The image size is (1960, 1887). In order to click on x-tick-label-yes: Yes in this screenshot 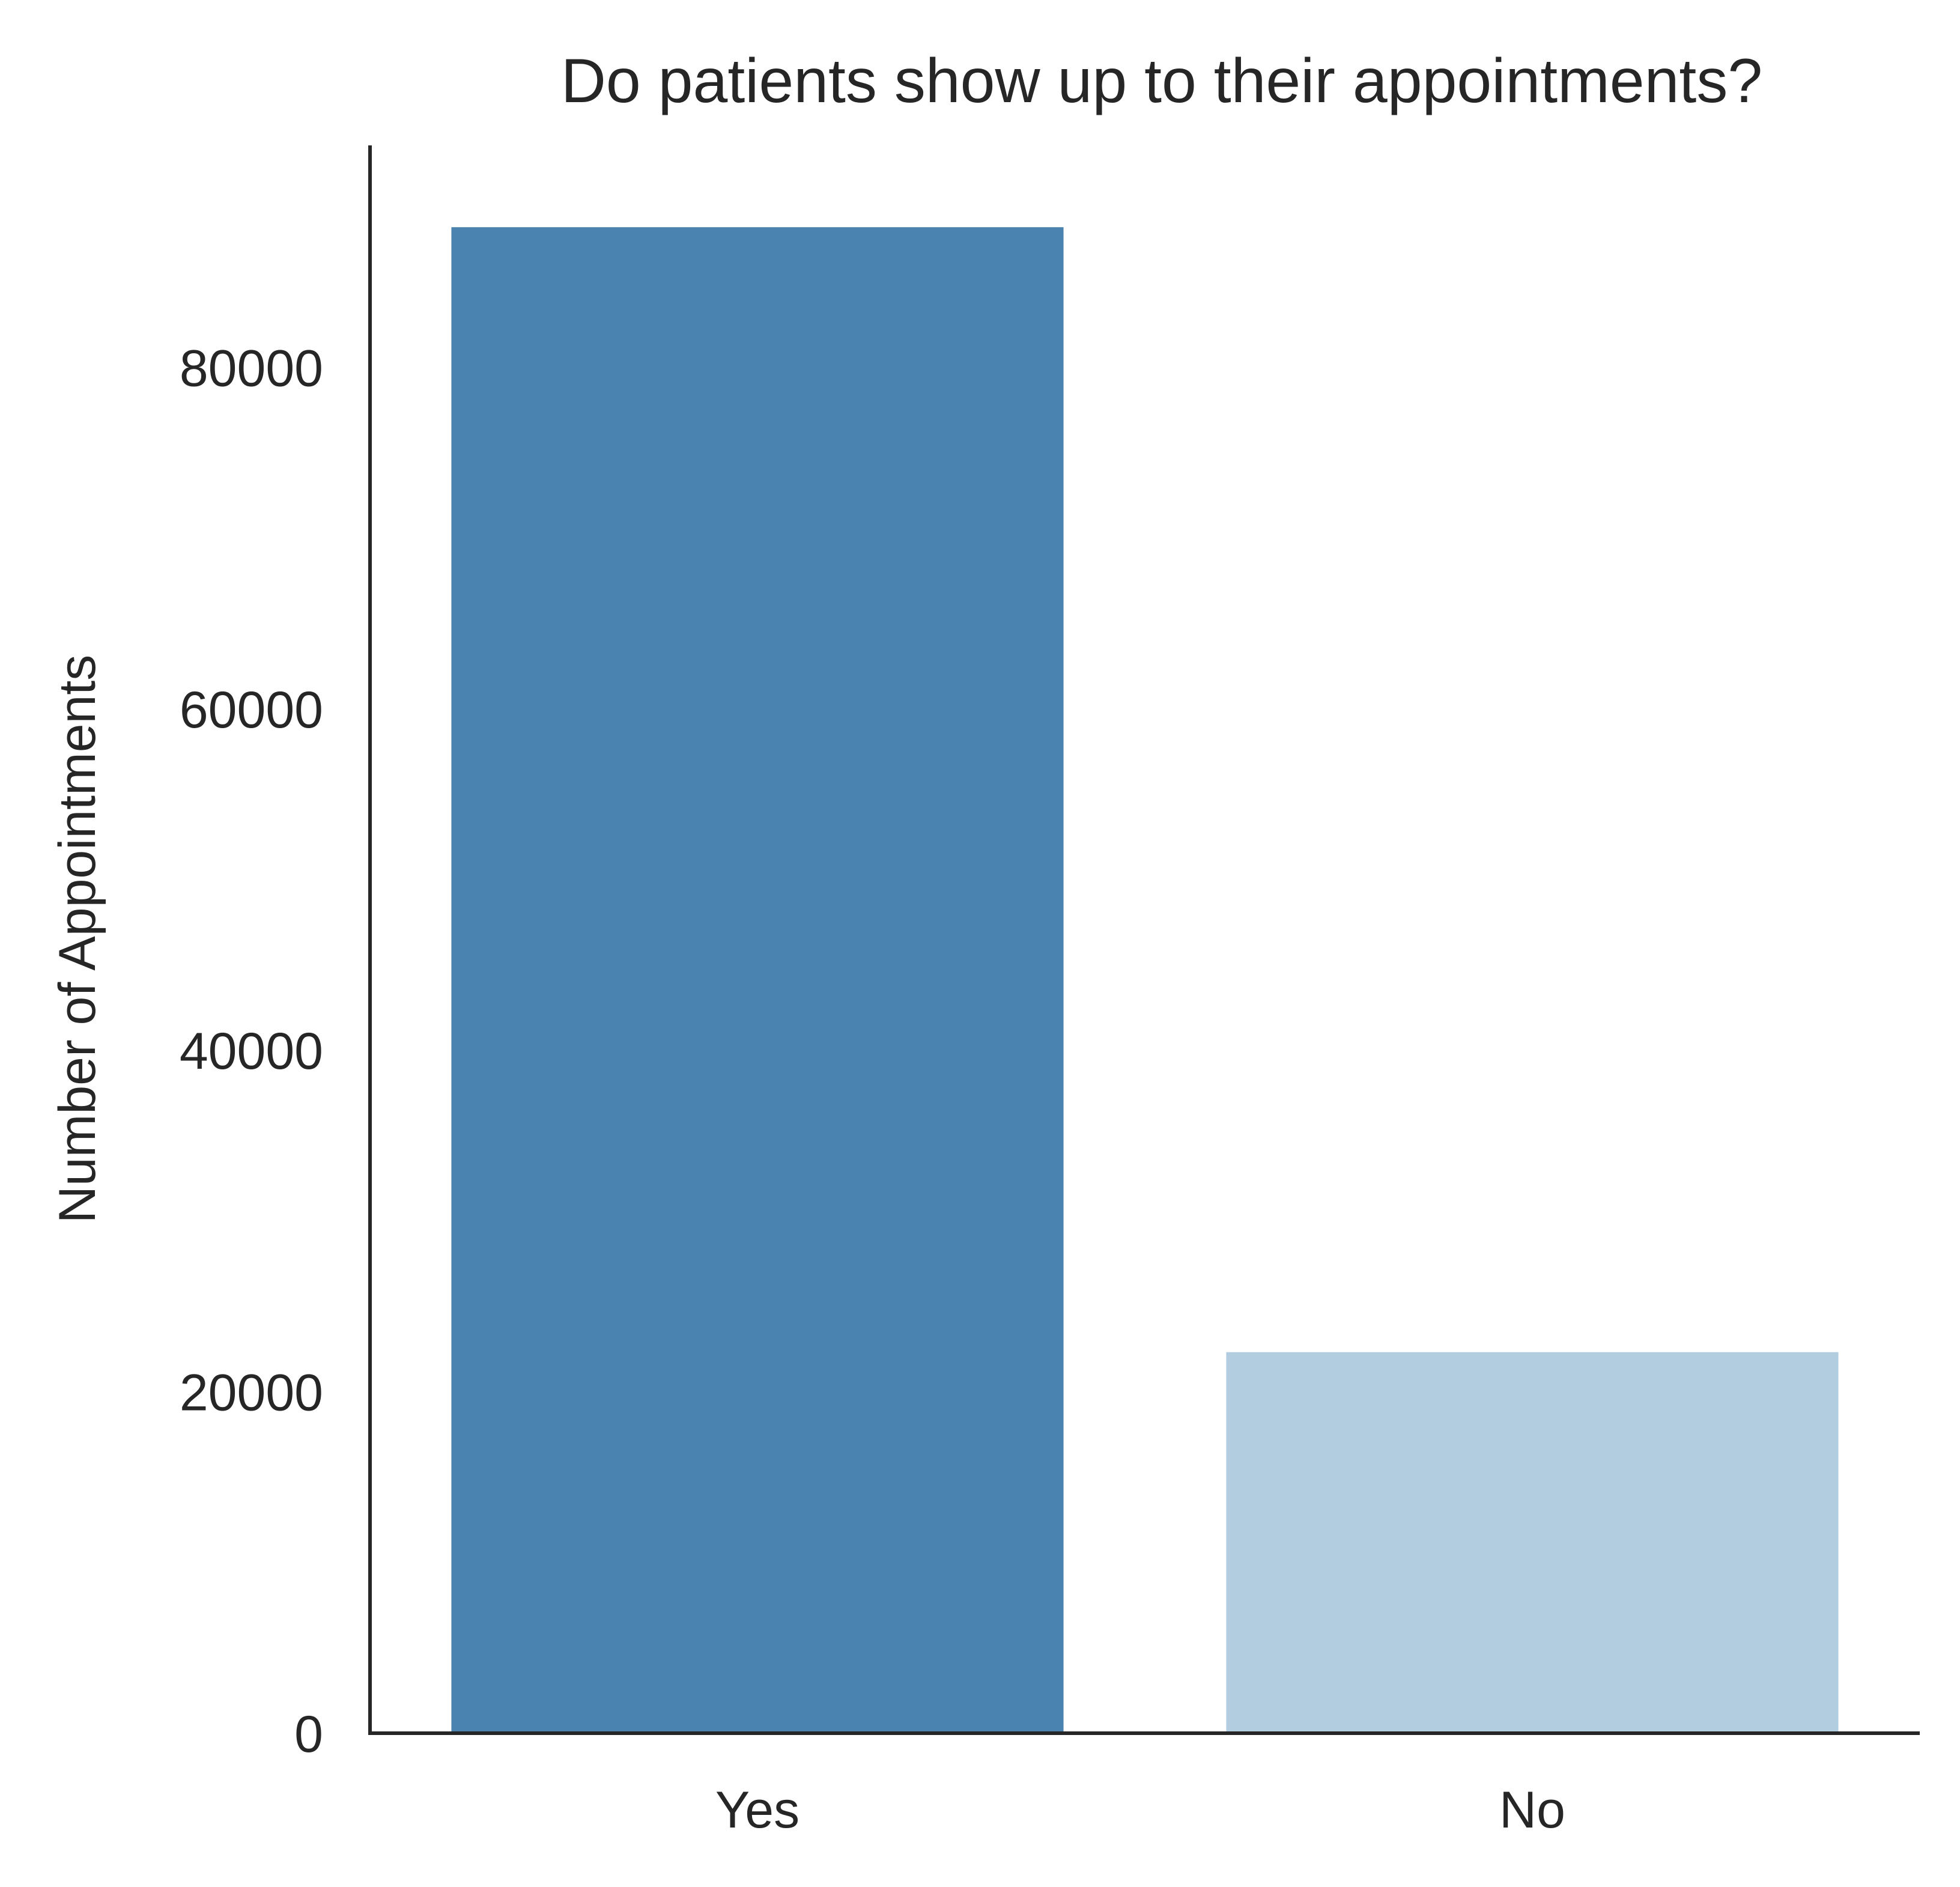, I will do `click(757, 1810)`.